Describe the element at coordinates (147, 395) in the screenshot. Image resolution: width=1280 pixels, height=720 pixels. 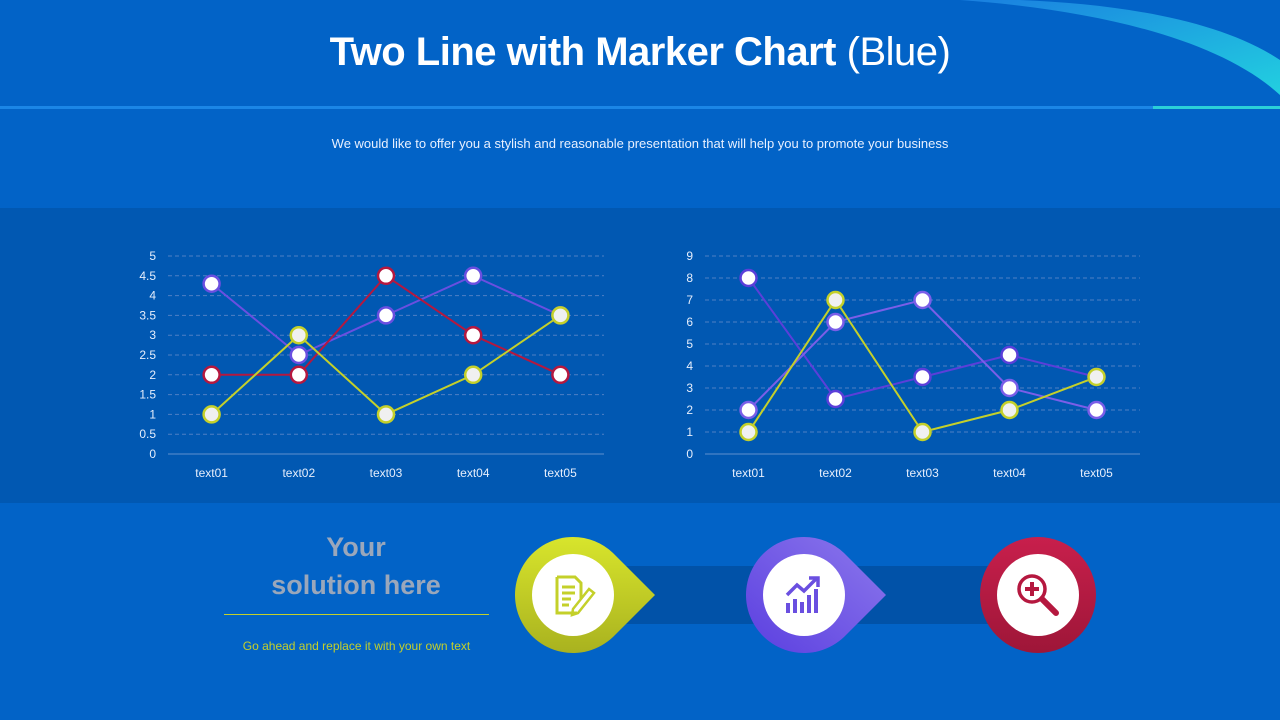
I see `y-tick-label: 1.5` at that location.